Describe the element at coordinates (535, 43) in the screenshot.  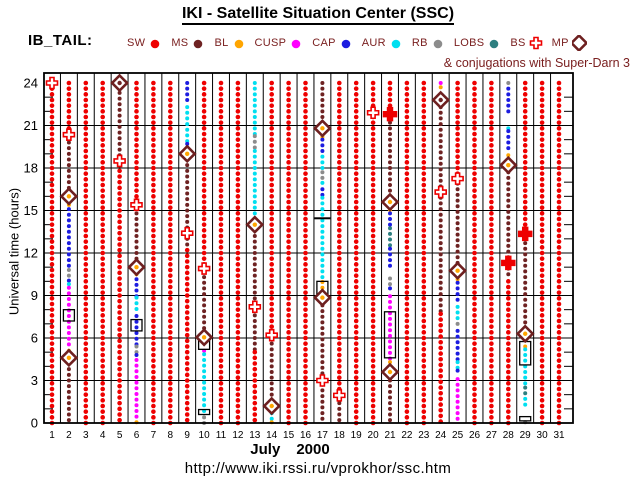
I see `legend-bs-icon` at that location.